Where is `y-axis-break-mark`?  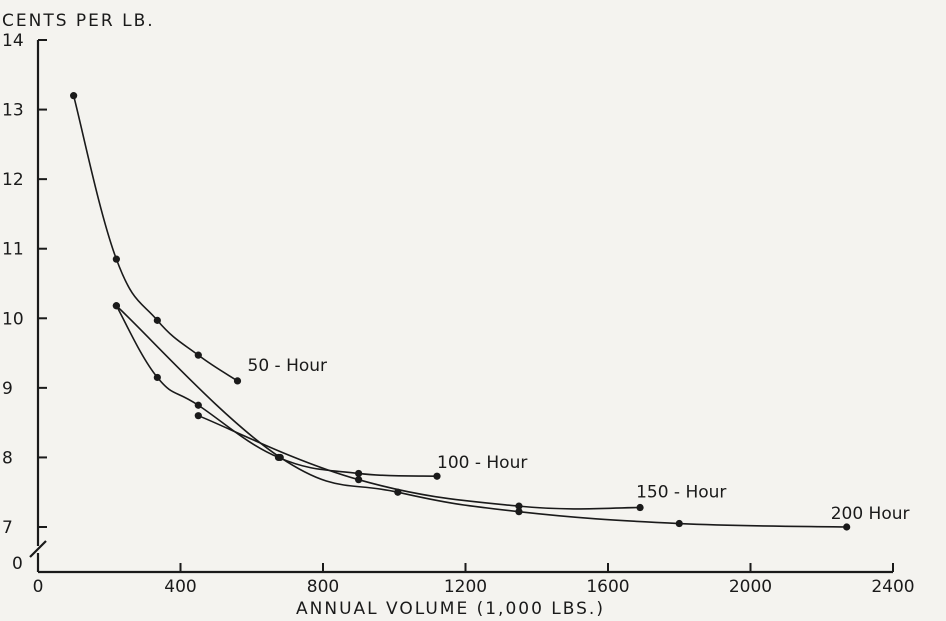
y-axis-break-mark is located at coordinates (38, 549).